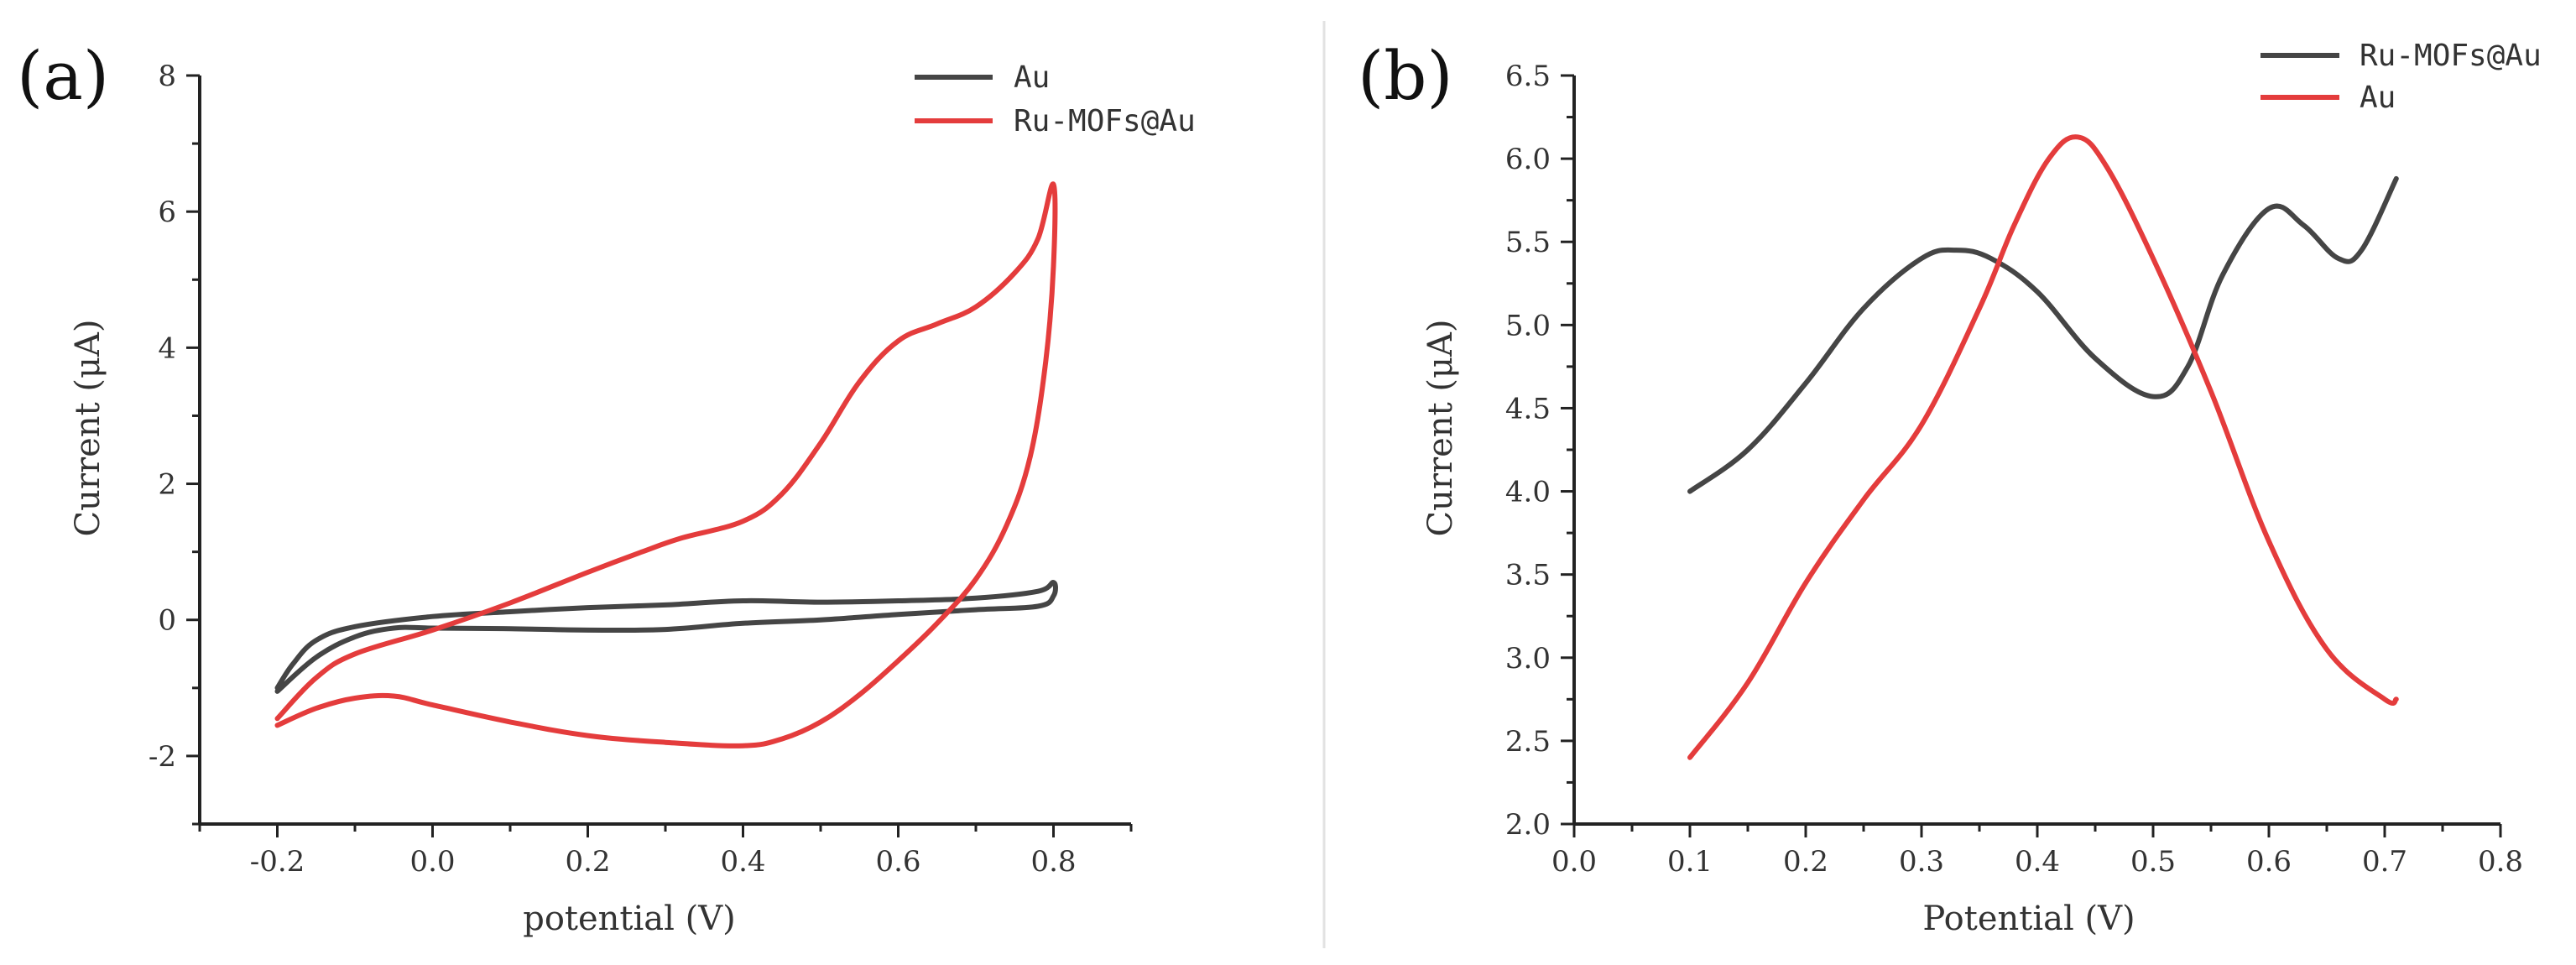  I want to click on panel-b-y-tick-label: 4.5, so click(1528, 409).